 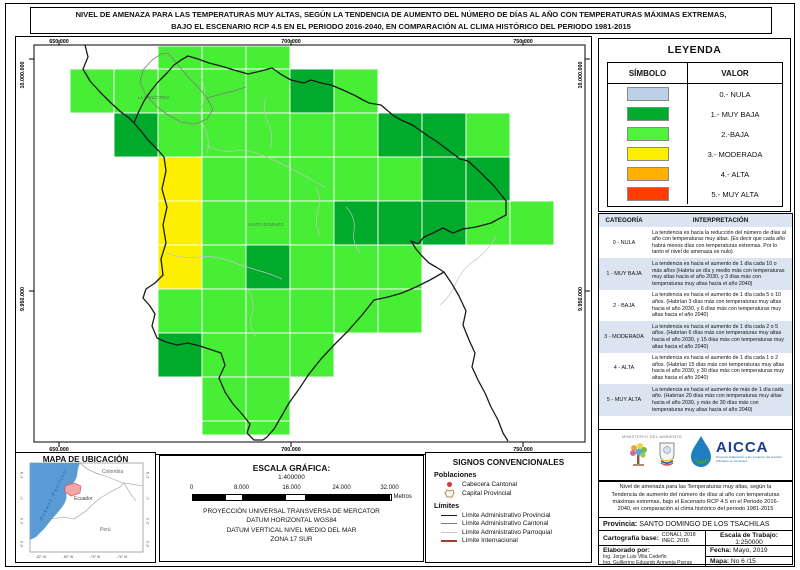 What do you see at coordinates (694, 50) in the screenshot?
I see `legend-title: LEYENDA` at bounding box center [694, 50].